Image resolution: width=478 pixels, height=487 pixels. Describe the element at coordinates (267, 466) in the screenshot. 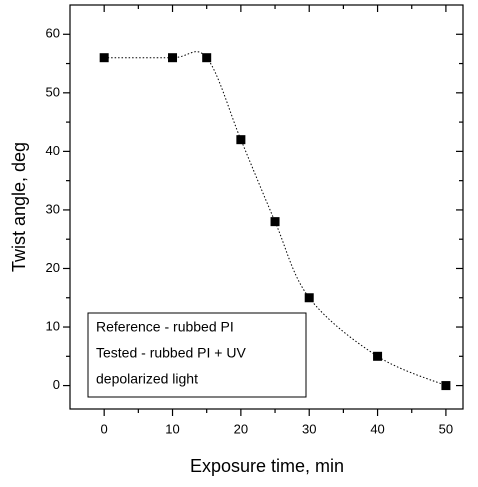

I see `x-axis-label: Exposure time, min` at that location.